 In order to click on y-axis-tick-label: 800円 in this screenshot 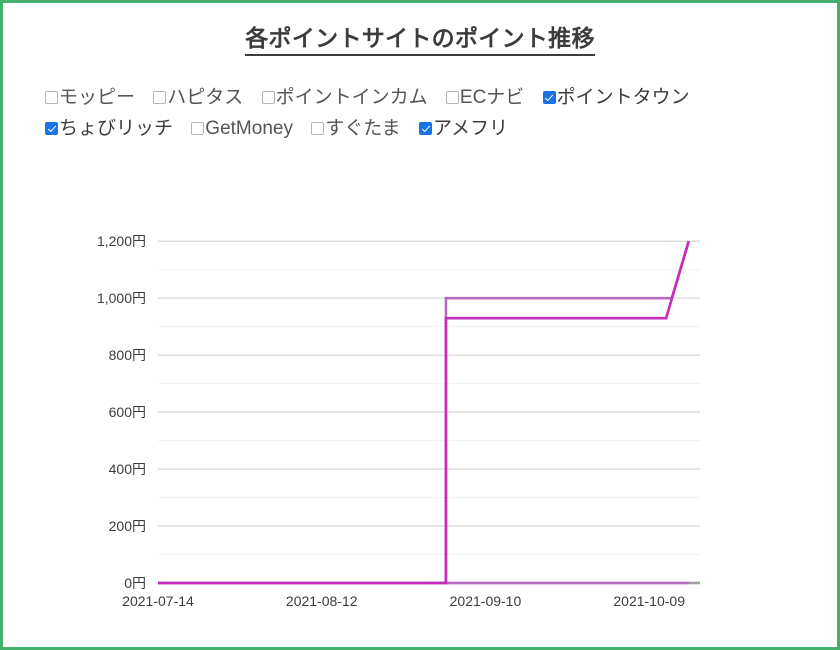, I will do `click(127, 355)`.